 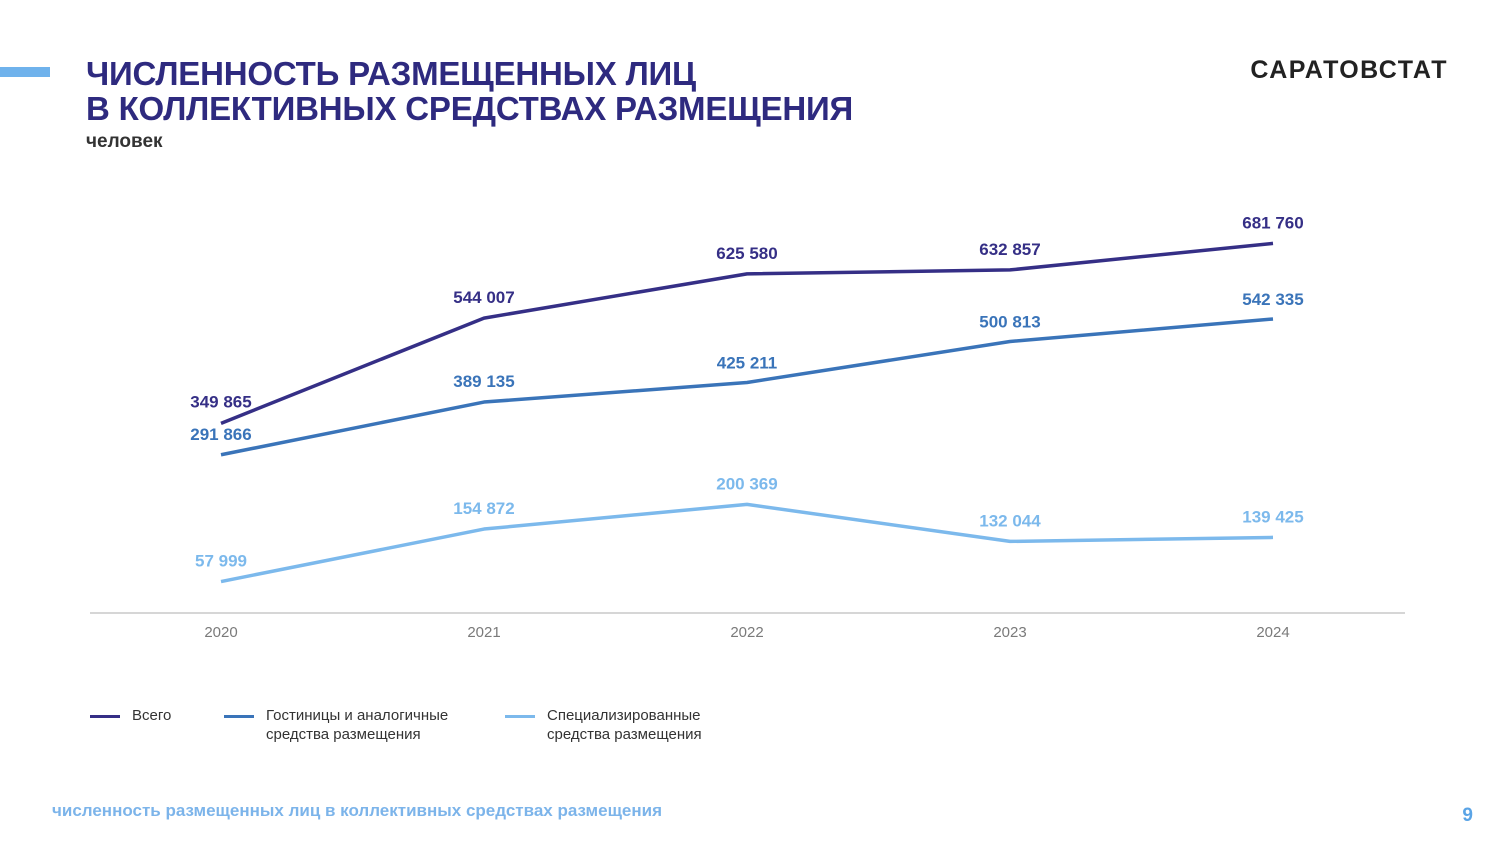 What do you see at coordinates (747, 543) in the screenshot?
I see `series-line-specialized` at bounding box center [747, 543].